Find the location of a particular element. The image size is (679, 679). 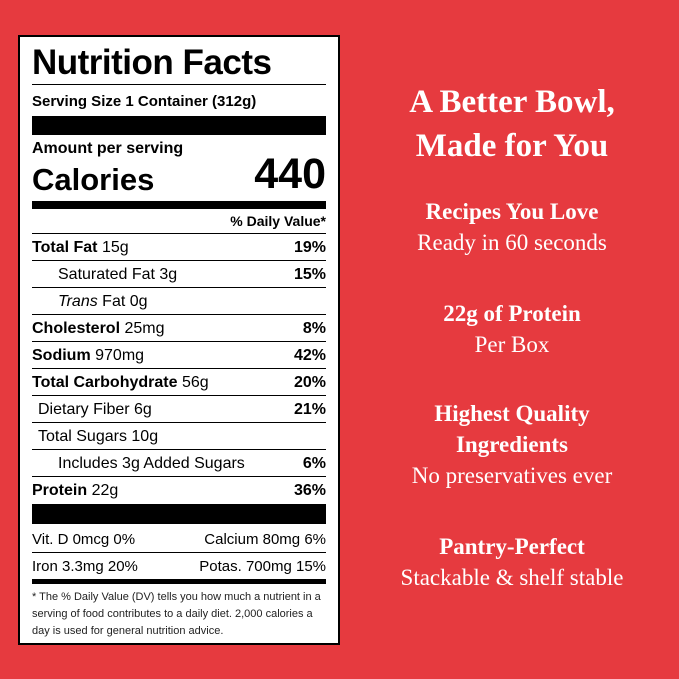

nutrient-dv: 6% is located at coordinates (314, 463).